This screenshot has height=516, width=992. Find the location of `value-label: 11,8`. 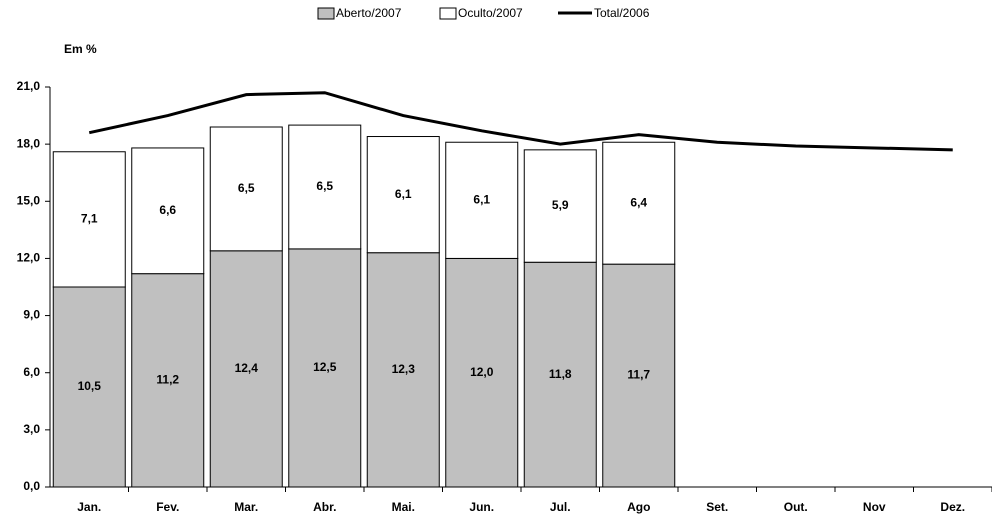

value-label: 11,8 is located at coordinates (560, 374).